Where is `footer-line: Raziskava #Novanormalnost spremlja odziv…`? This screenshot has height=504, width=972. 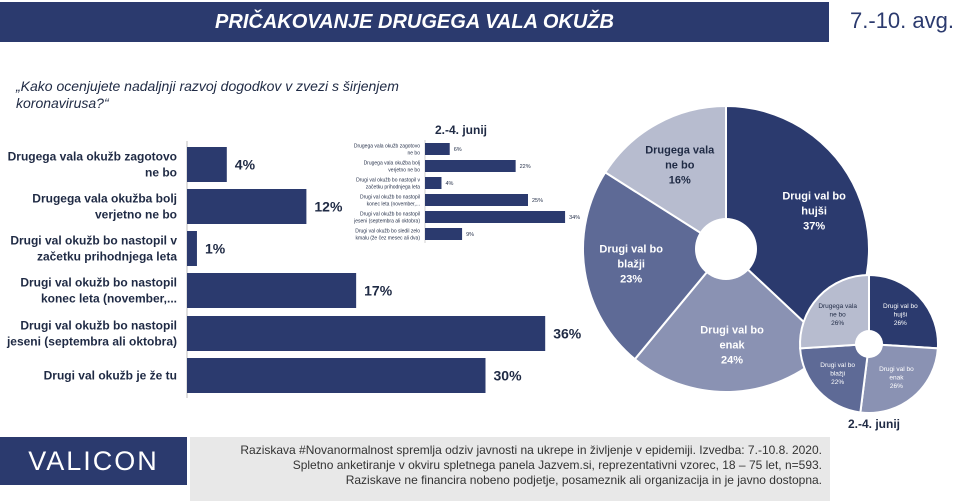 footer-line: Raziskava #Novanormalnost spremlja odziv… is located at coordinates (531, 450).